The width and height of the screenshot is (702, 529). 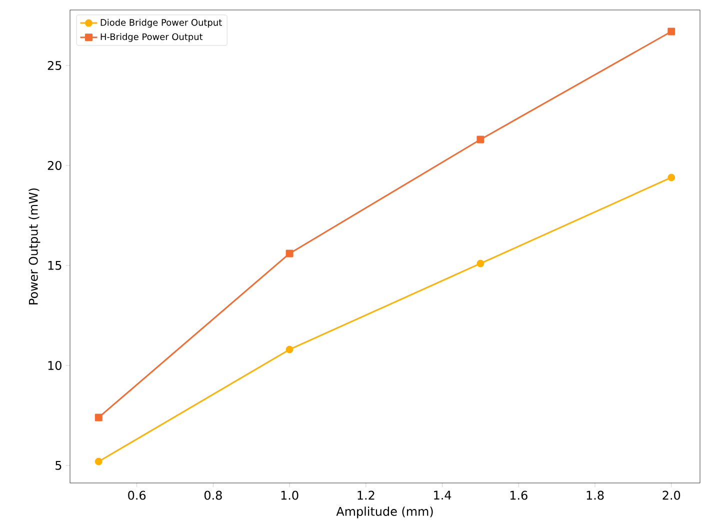 I want to click on x-tick-label: 0.8, so click(x=213, y=495).